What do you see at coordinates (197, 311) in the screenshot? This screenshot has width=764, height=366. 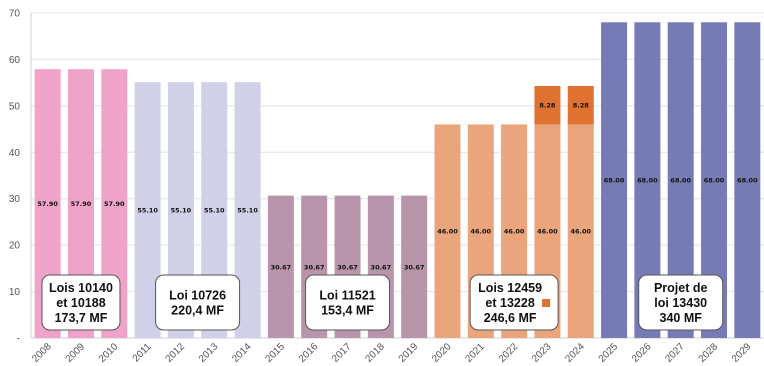 I see `annotation-line: 220,4 MF` at bounding box center [197, 311].